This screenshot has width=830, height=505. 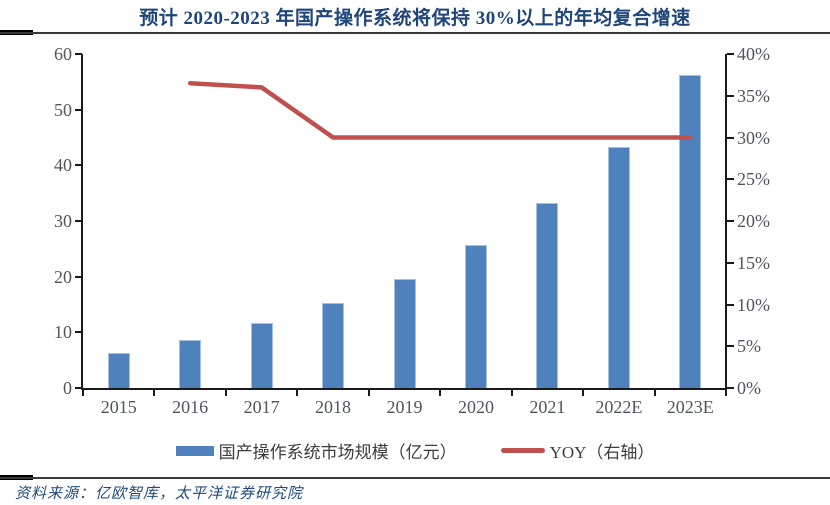 What do you see at coordinates (159, 494) in the screenshot?
I see `source-note: 资料来源：亿欧智库，太平洋证券研究院` at bounding box center [159, 494].